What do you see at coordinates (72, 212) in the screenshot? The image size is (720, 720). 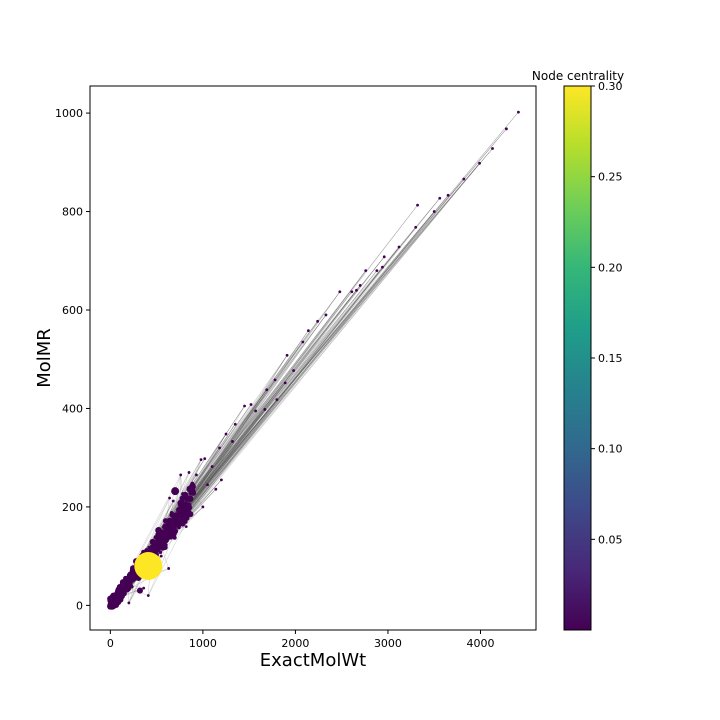 I see `y-tick-label: 800` at bounding box center [72, 212].